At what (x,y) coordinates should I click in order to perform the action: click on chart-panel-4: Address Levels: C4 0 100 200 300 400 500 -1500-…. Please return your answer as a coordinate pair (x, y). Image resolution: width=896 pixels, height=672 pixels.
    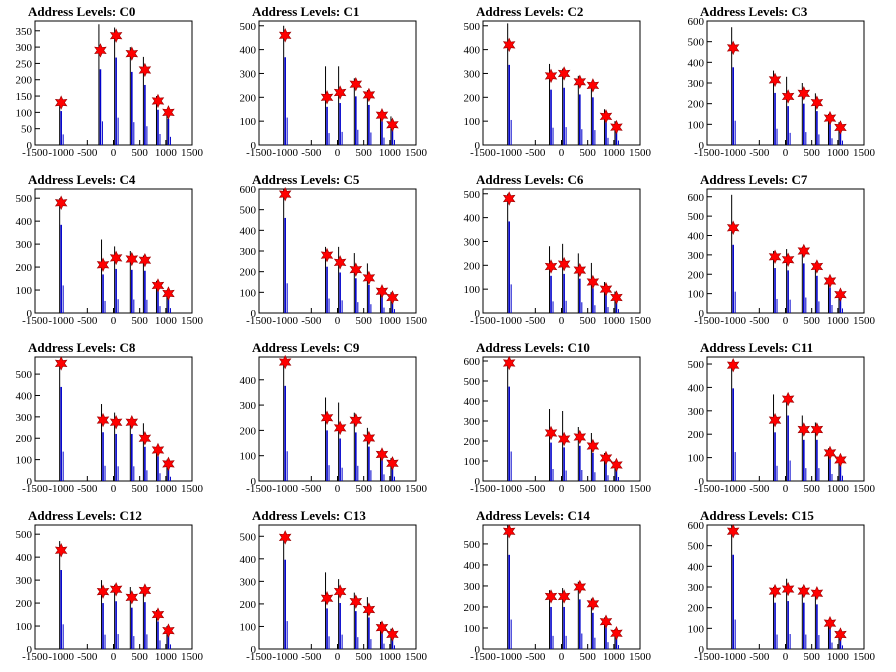
    Looking at the image, I should click on (112, 252).